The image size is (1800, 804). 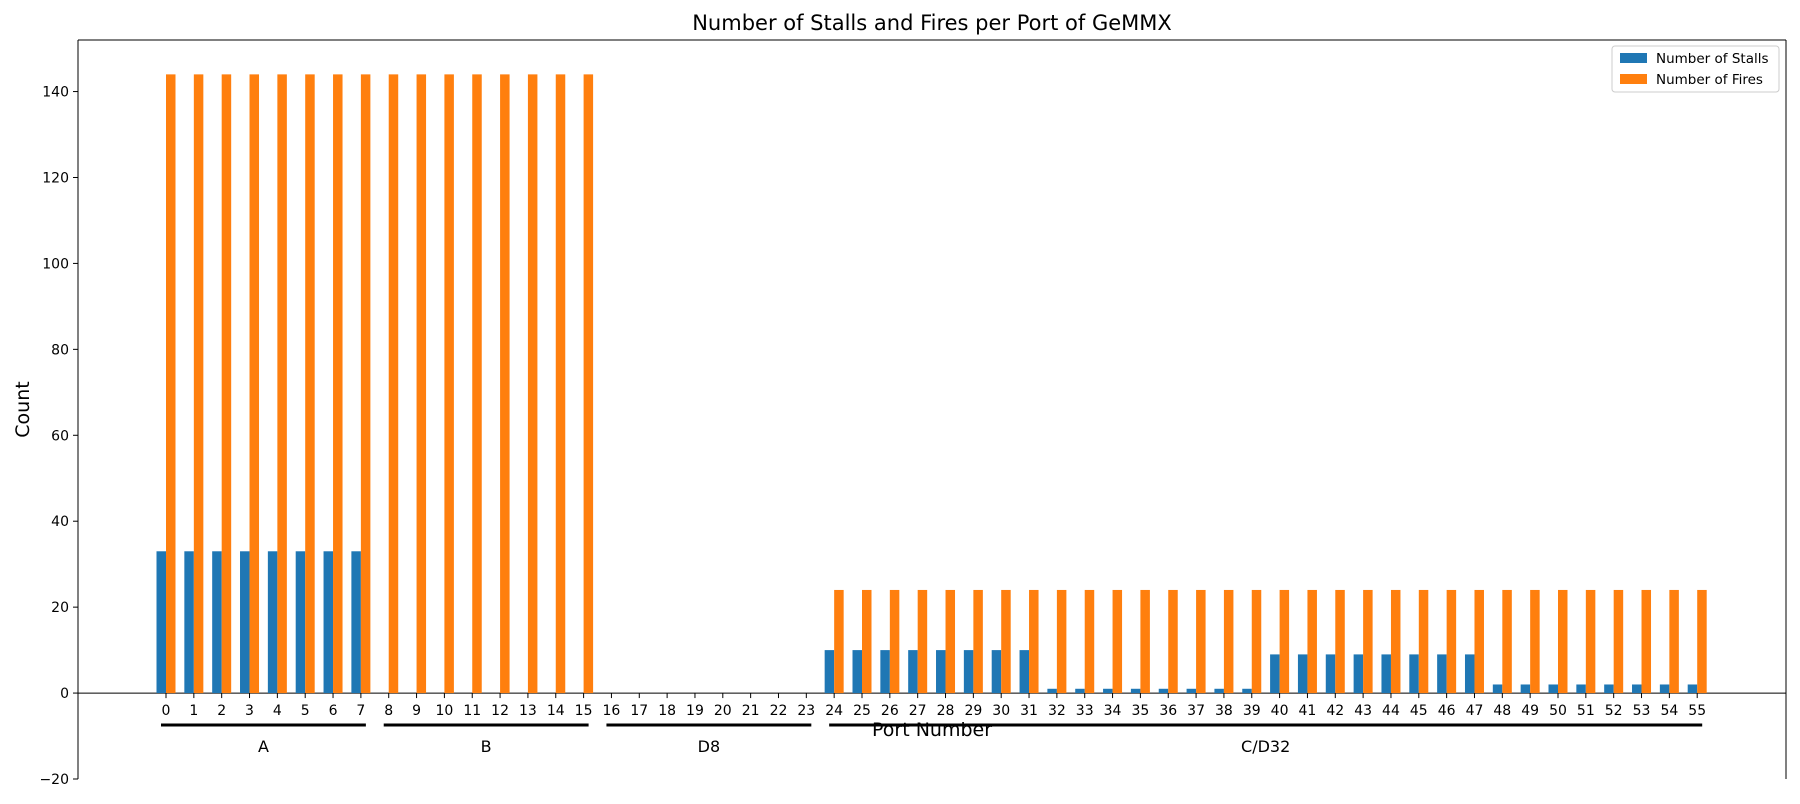 I want to click on x-tick-label: 41, so click(x=1308, y=711).